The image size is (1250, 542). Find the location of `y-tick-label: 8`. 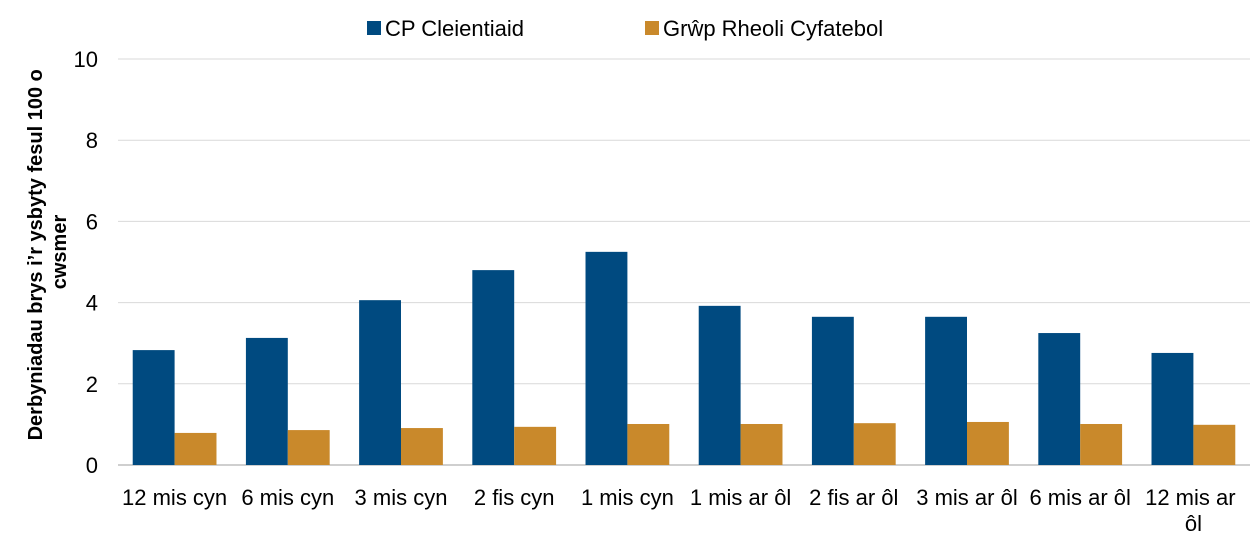

y-tick-label: 8 is located at coordinates (92, 140).